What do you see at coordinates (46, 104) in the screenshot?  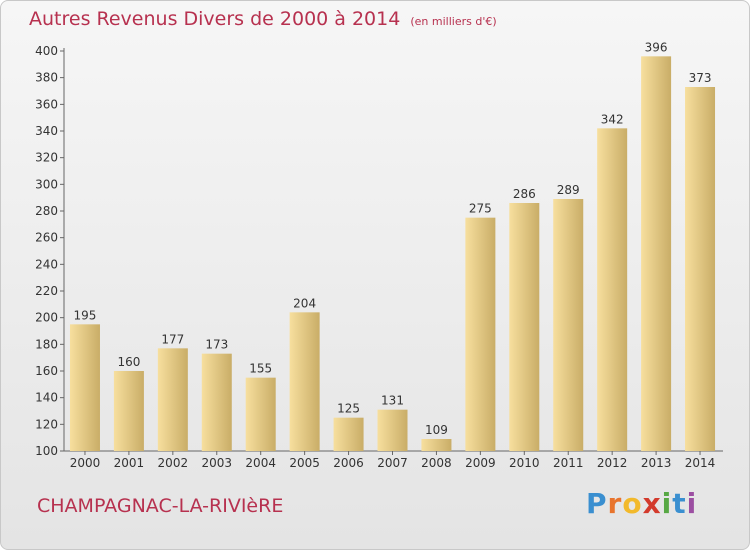 I see `y-tick-label: 360` at bounding box center [46, 104].